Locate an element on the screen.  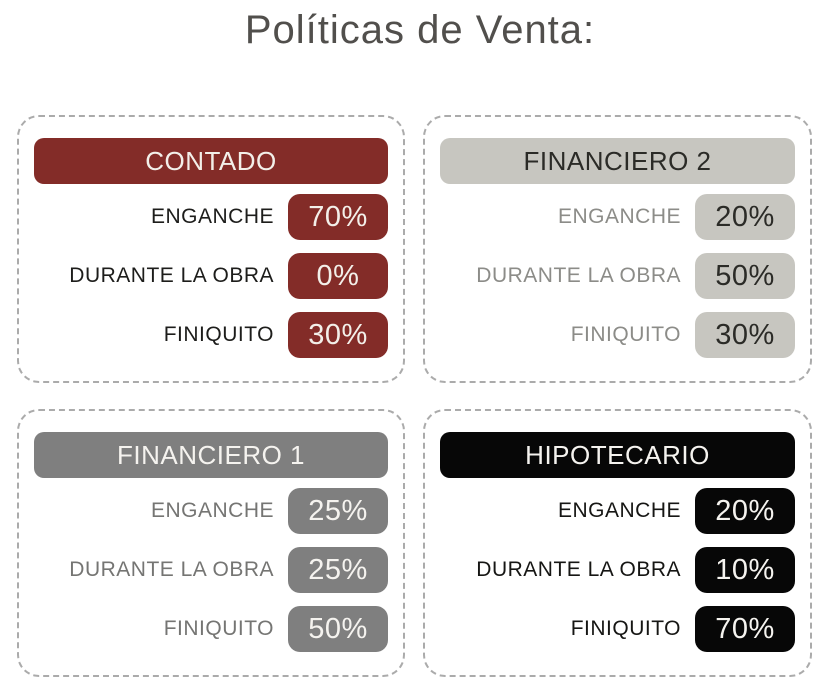
card-header-hipotecario: HIPOTECARIO is located at coordinates (617, 455).